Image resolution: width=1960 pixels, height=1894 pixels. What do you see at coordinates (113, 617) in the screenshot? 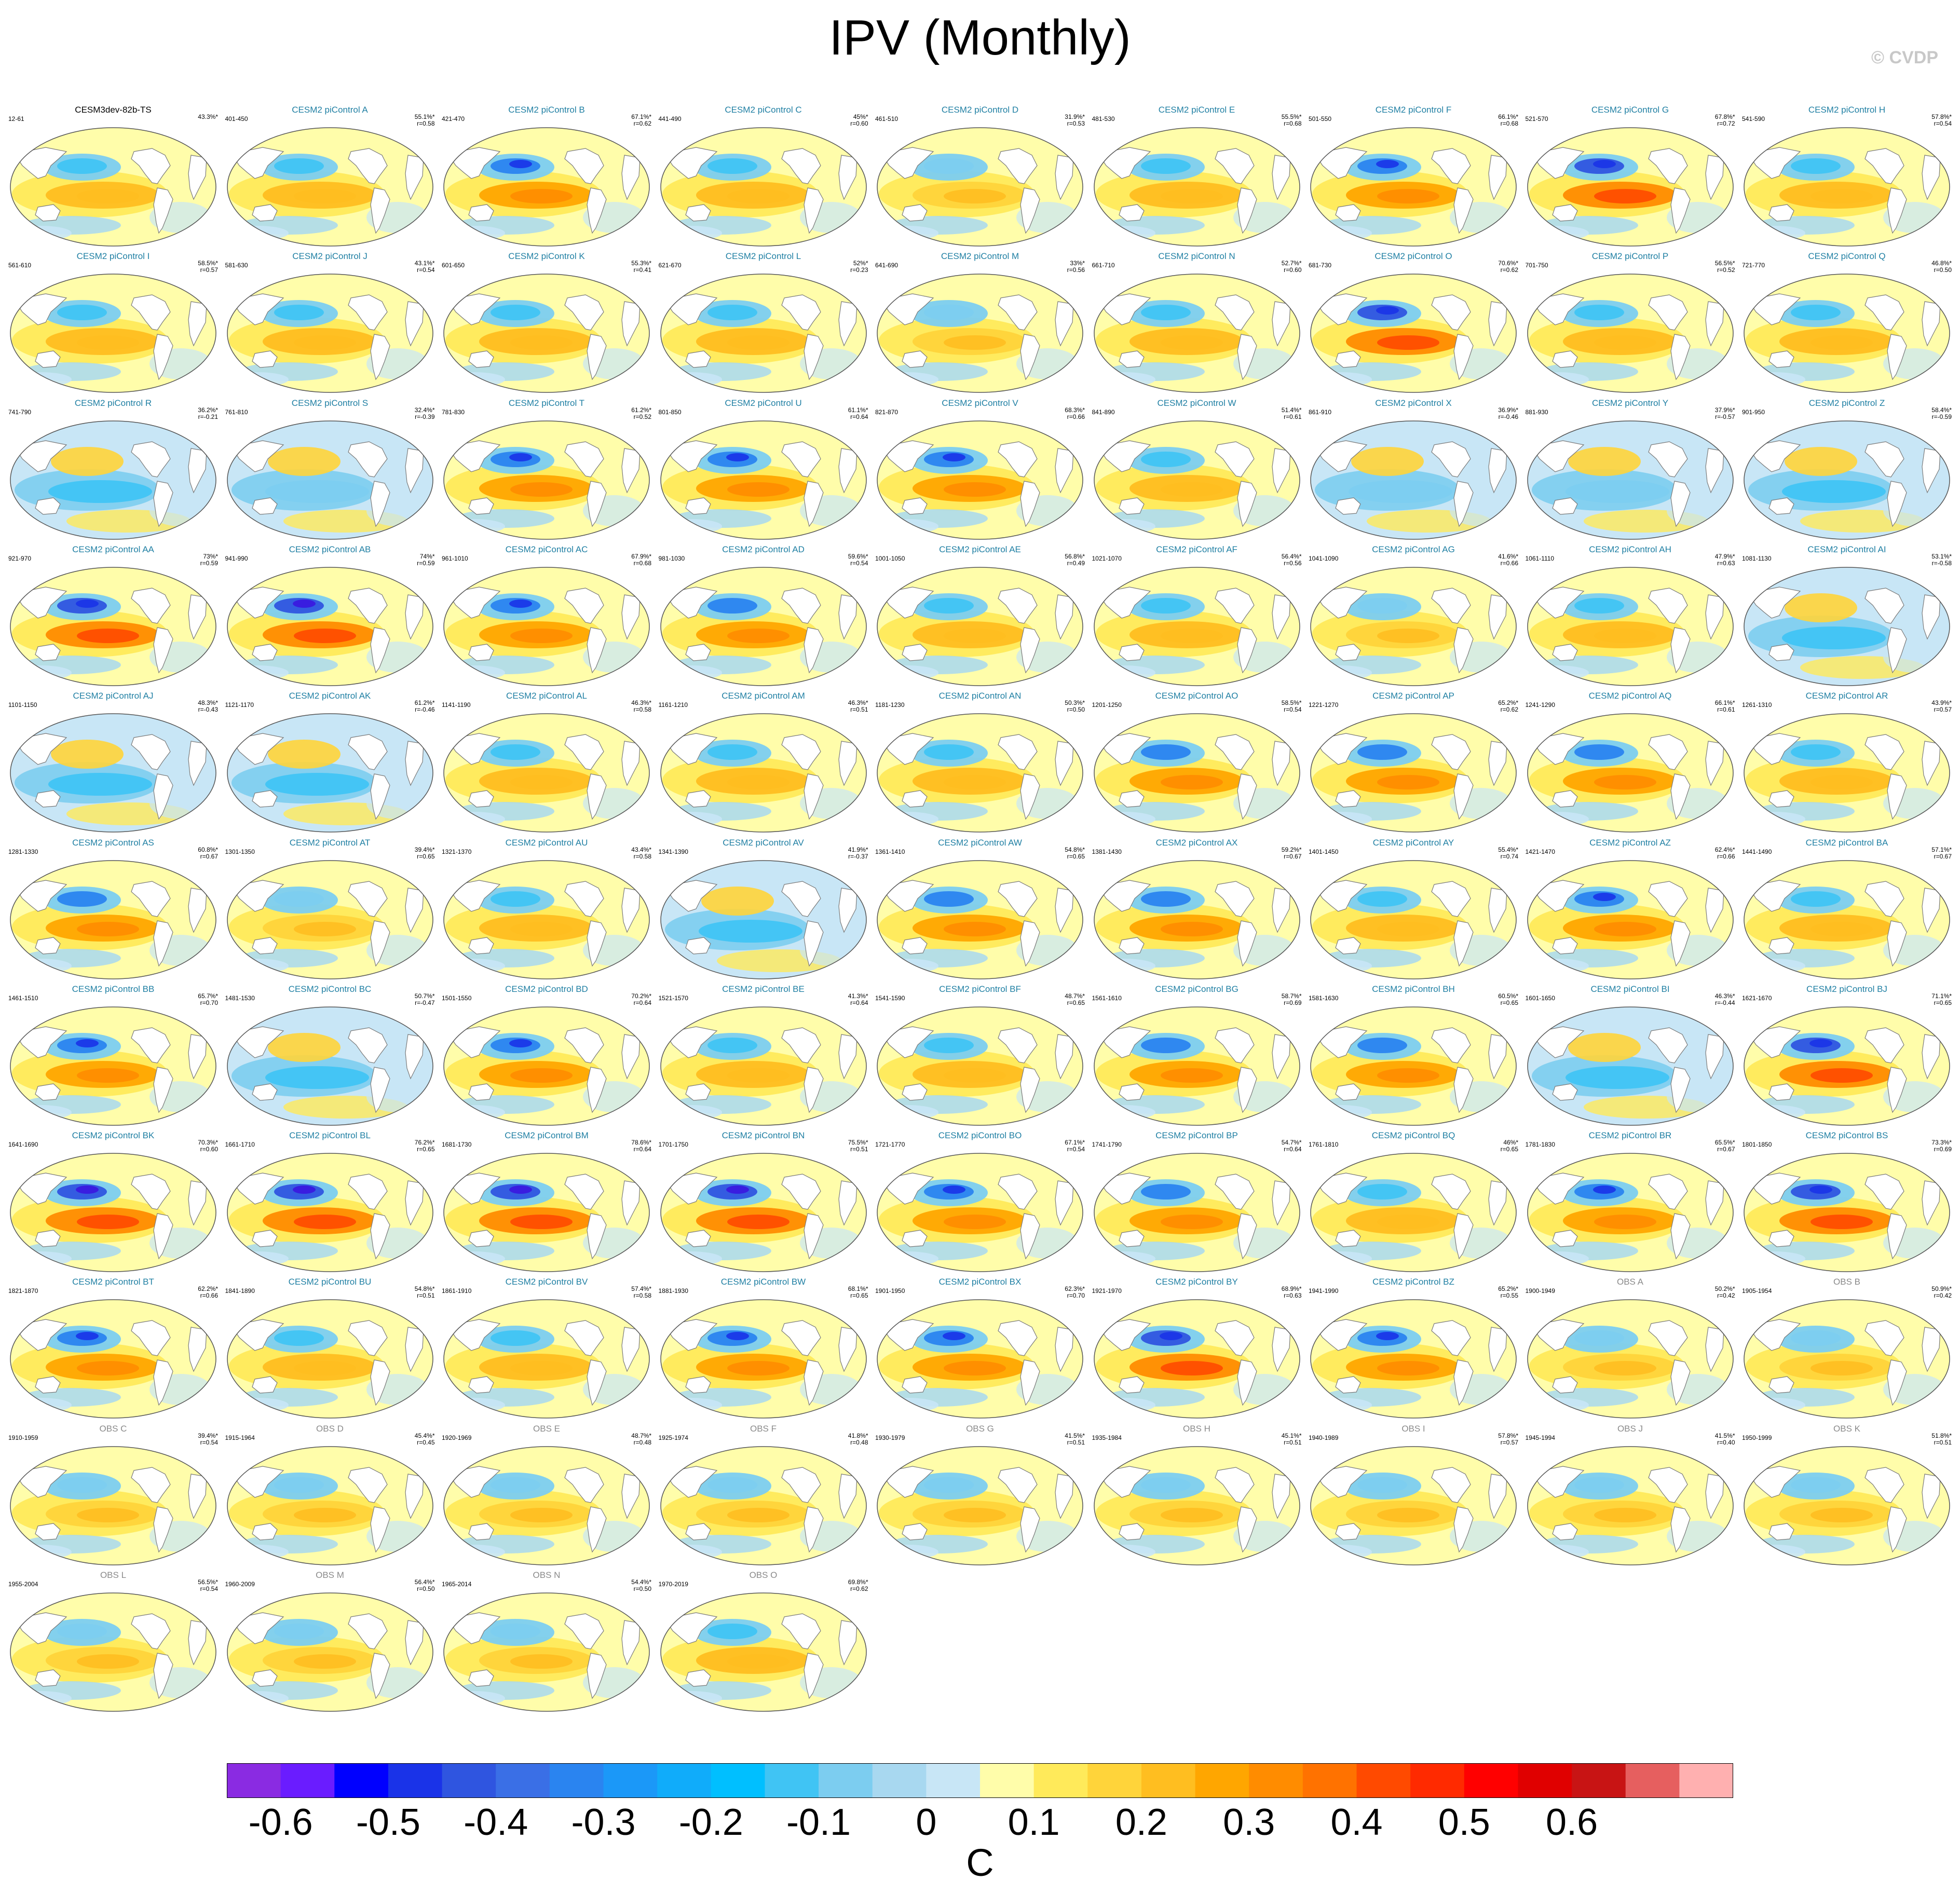
I see `map-panel: CESM2 piControl AA 921-970 73%* r=0.59` at bounding box center [113, 617].